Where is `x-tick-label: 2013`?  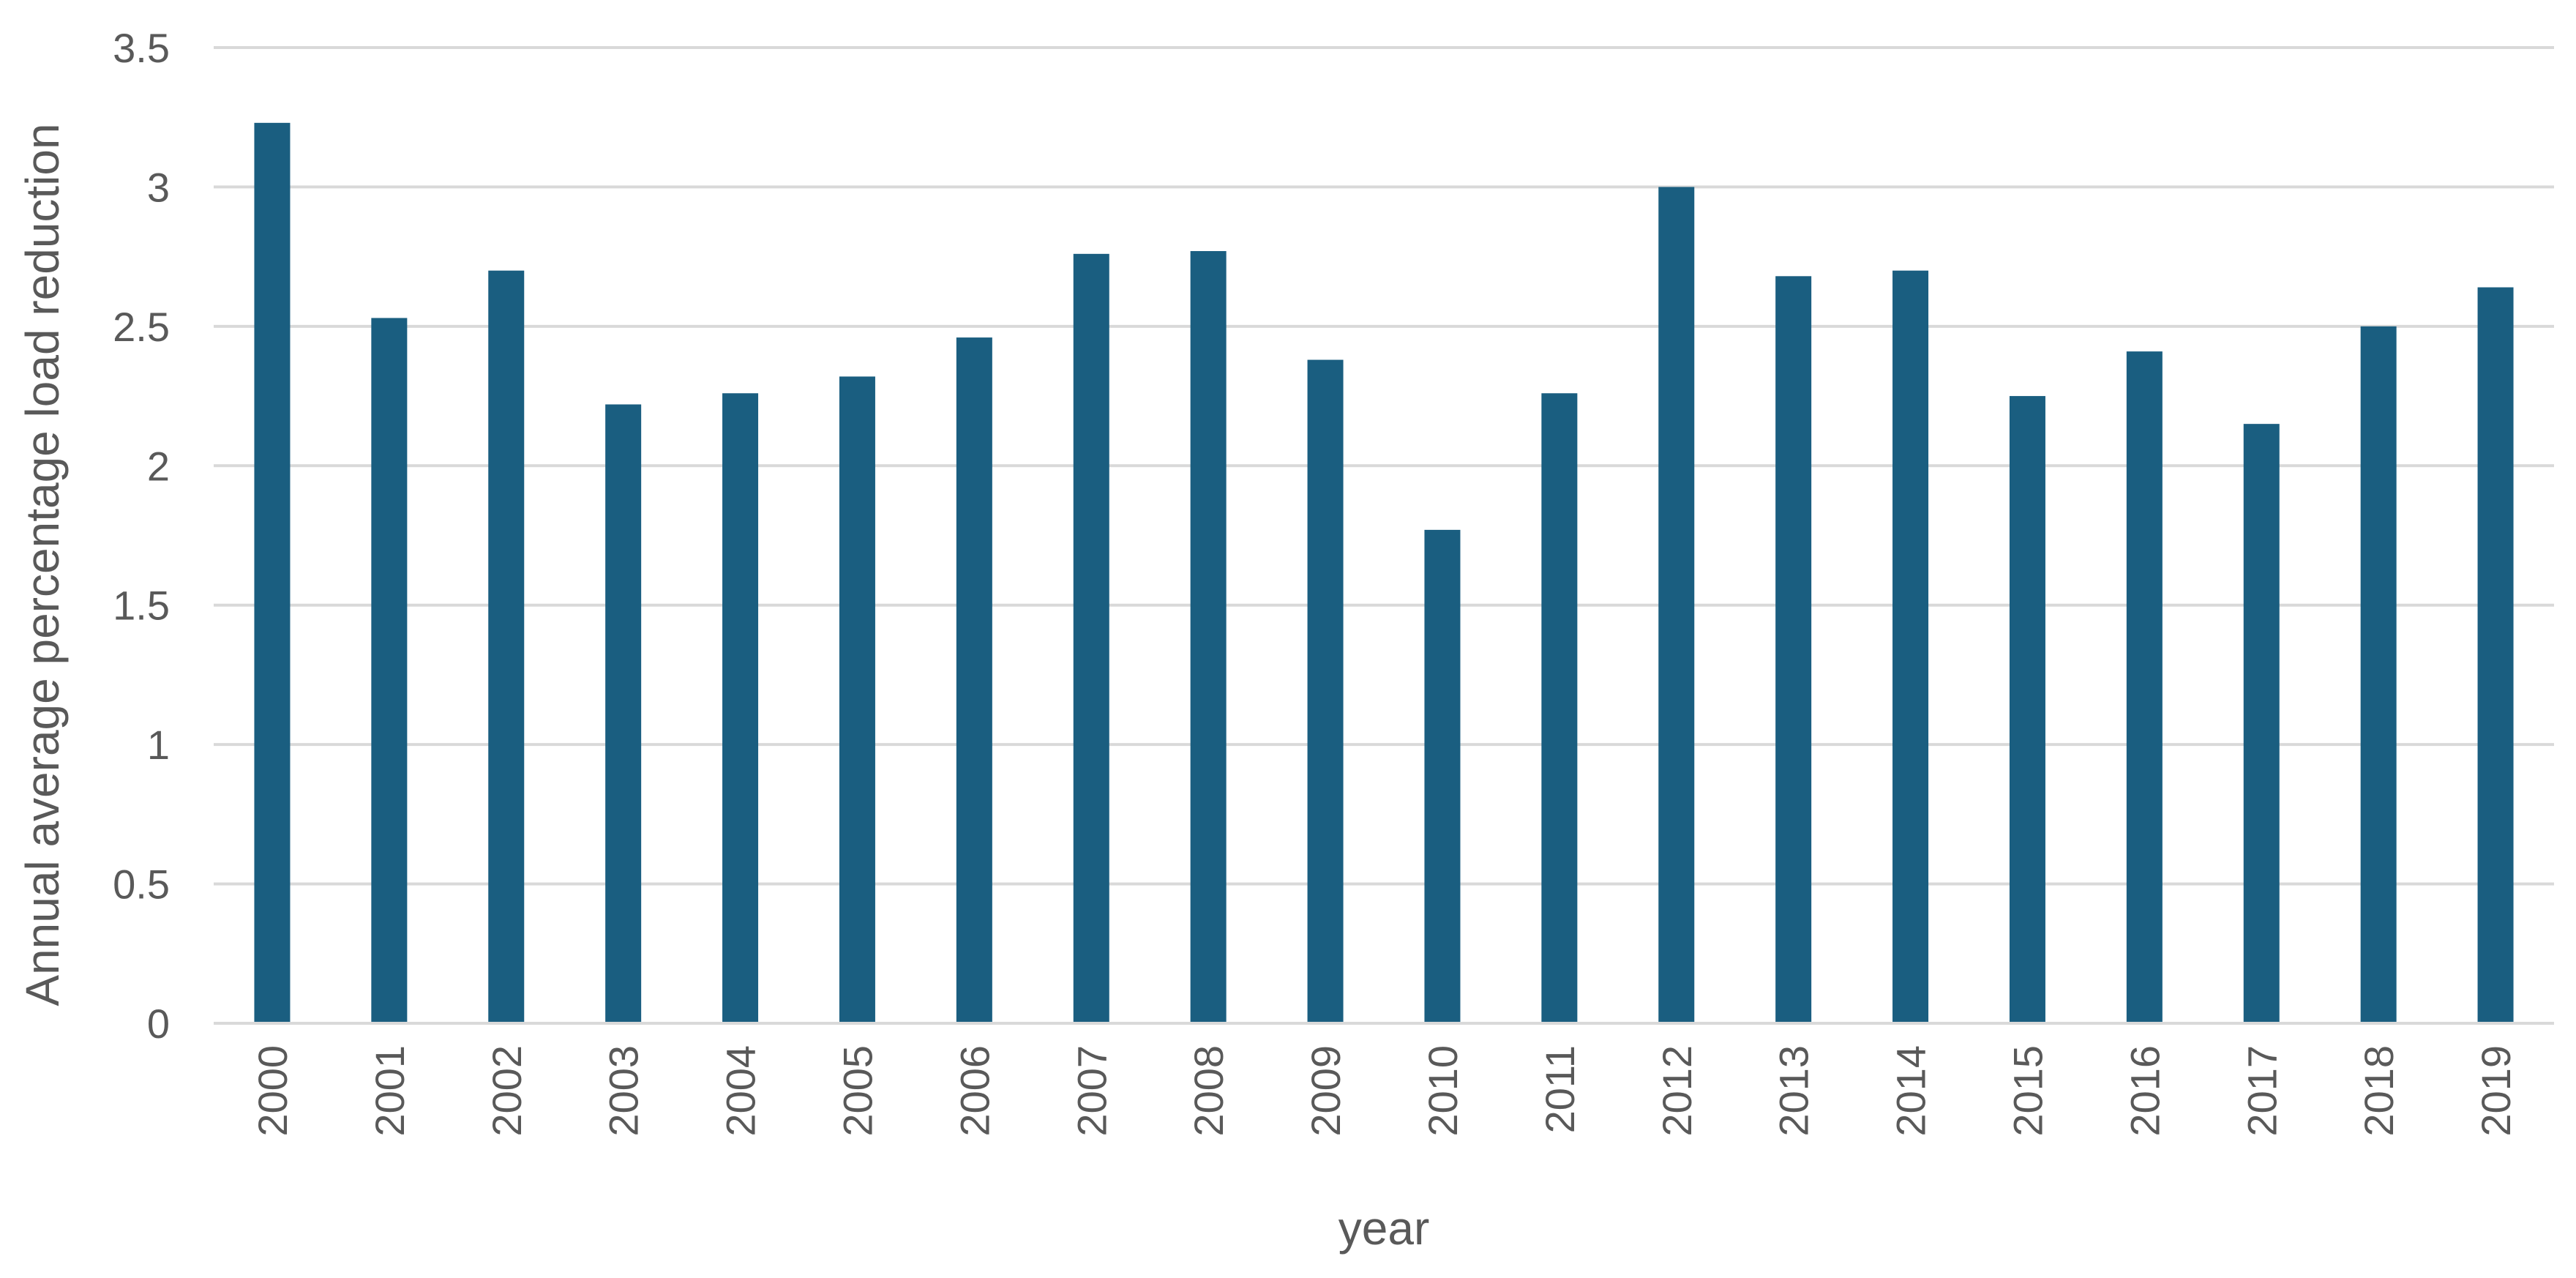 x-tick-label: 2013 is located at coordinates (1794, 1091).